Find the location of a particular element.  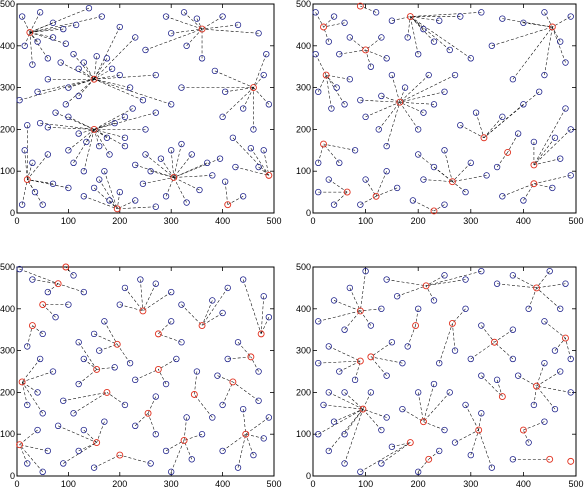

y-tick-label: 0 is located at coordinates (12, 213).